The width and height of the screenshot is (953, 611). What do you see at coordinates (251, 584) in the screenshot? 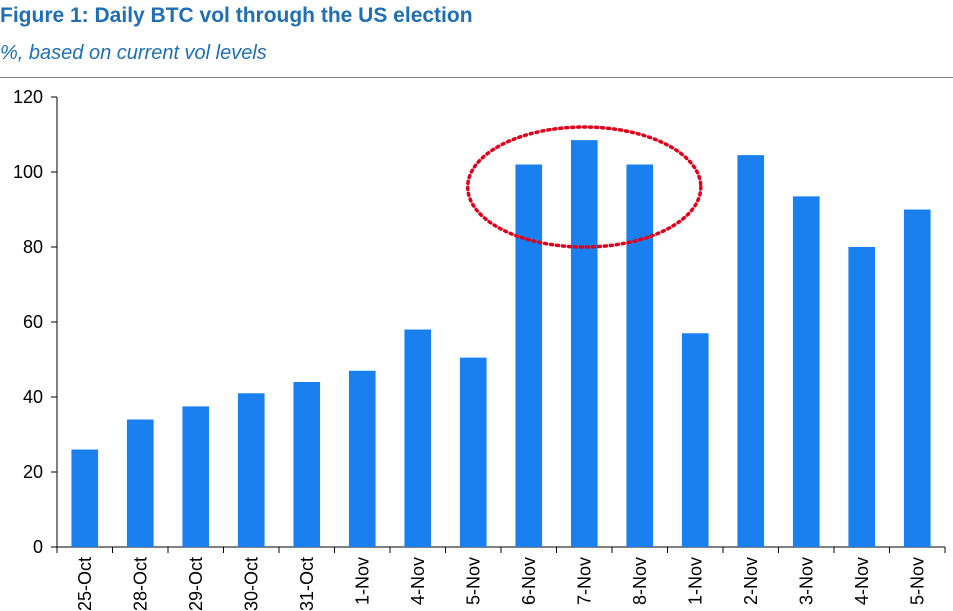
I see `x-tick-label: 30-Oct` at bounding box center [251, 584].